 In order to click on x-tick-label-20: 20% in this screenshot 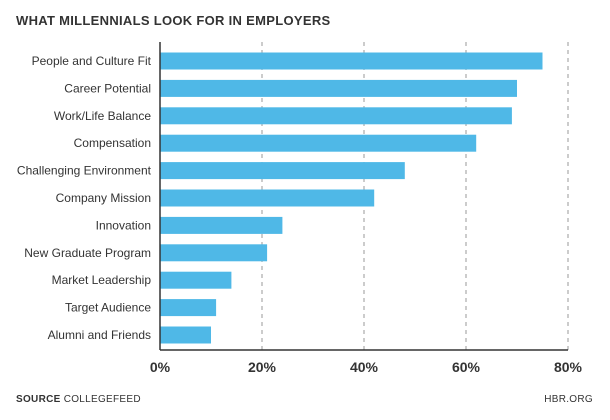, I will do `click(262, 367)`.